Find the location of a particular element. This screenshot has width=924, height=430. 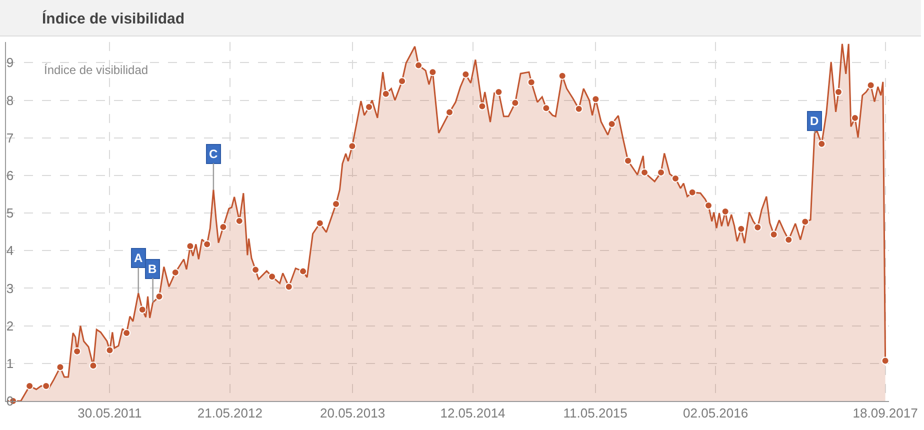

y-tick-label: 4 is located at coordinates (10, 250).